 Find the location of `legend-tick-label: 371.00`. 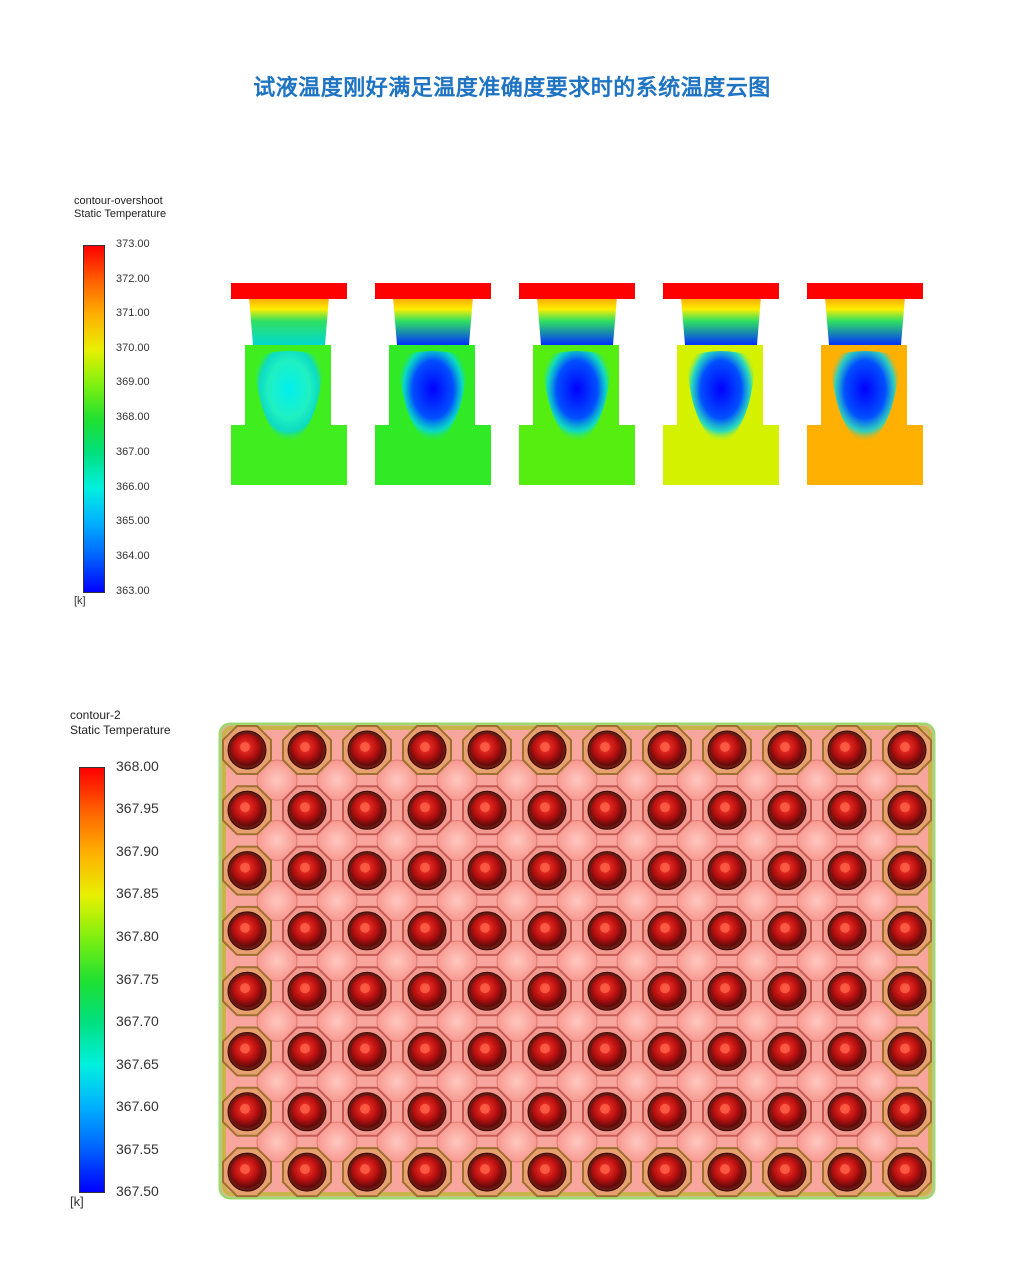

legend-tick-label: 371.00 is located at coordinates (133, 313).